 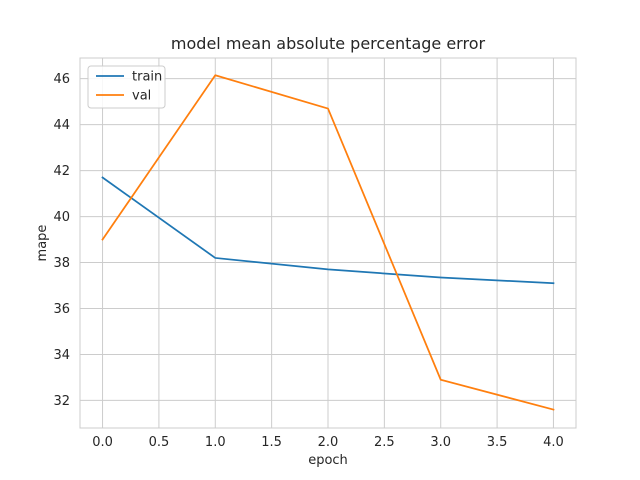 I want to click on y-tick-label: 46, so click(x=61, y=79).